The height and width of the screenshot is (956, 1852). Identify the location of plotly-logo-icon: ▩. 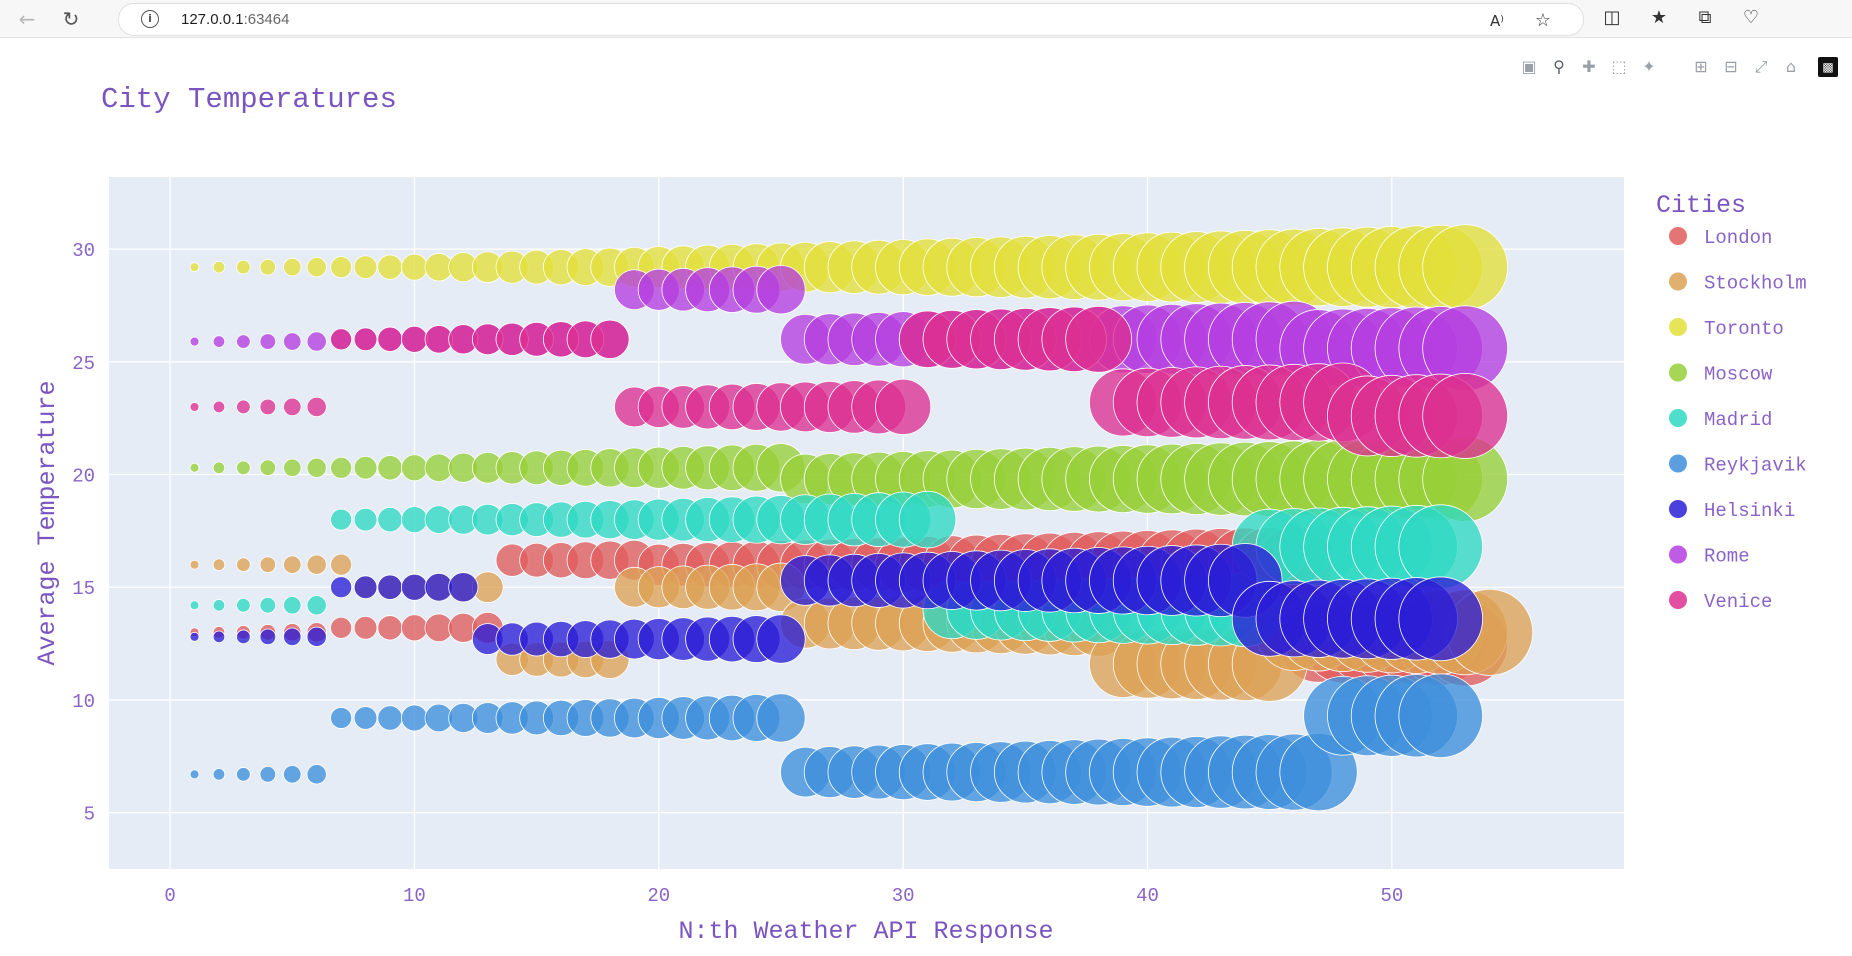
(1828, 67).